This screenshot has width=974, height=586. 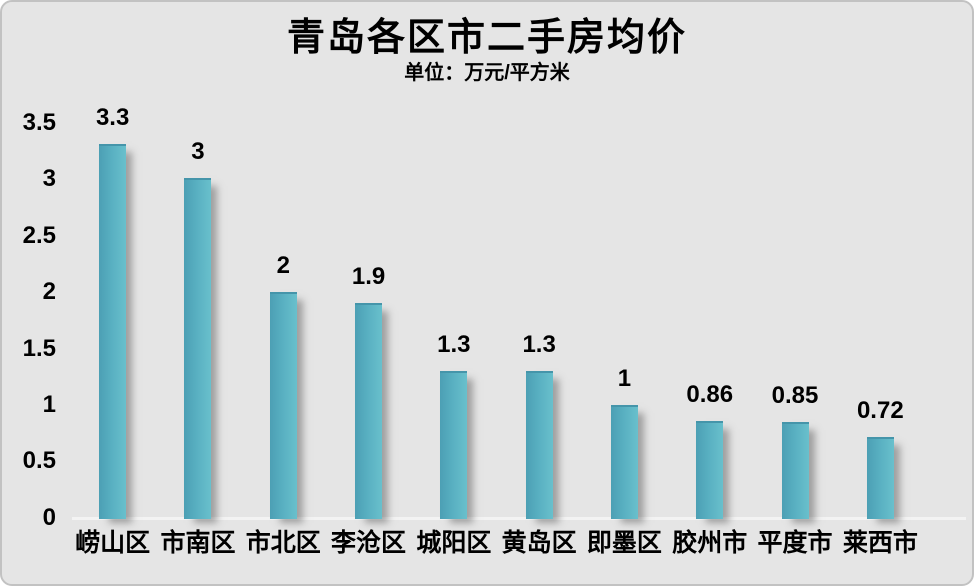 What do you see at coordinates (31, 293) in the screenshot?
I see `y-axis: 3.5 3 2.5 2 1.5 1 0.5 0` at bounding box center [31, 293].